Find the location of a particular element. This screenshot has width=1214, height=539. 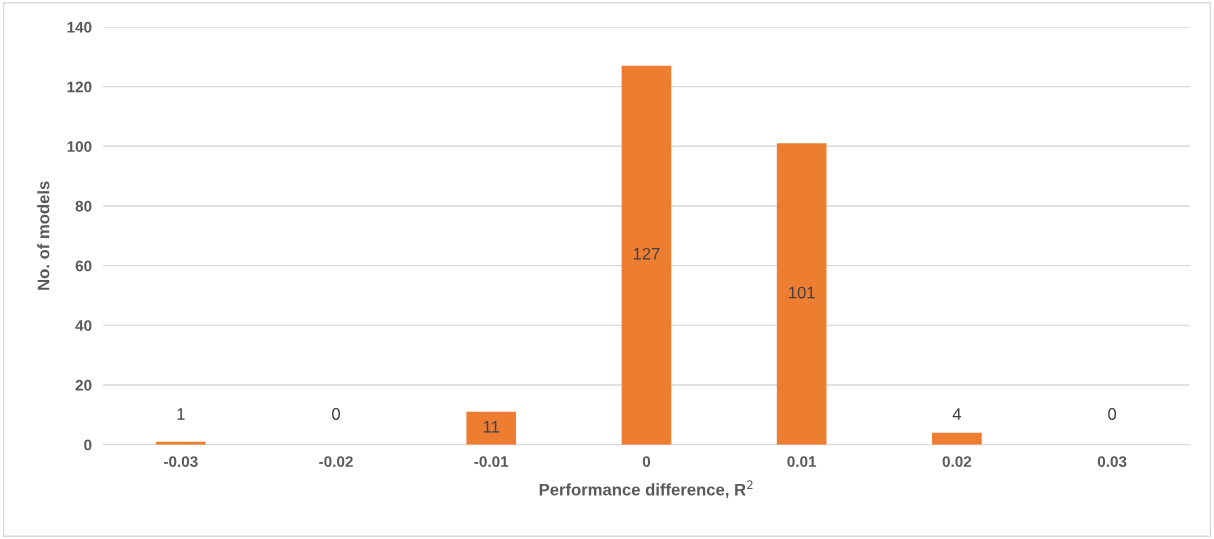

x-tick-label: 0.03 is located at coordinates (1112, 462).